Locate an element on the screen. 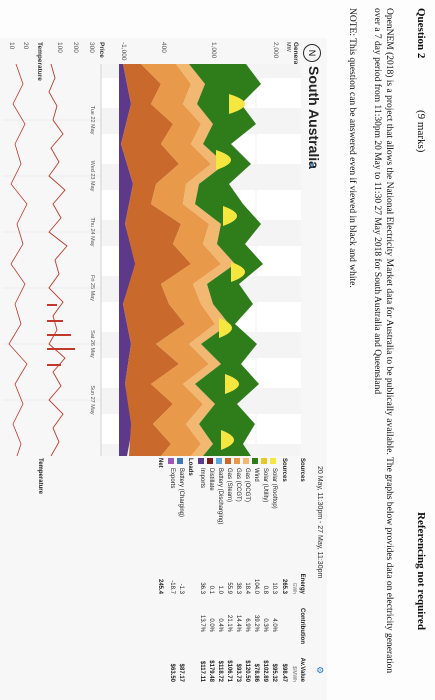 Image resolution: width=435 pixels, height=700 pixels. source-contribution: 0.4% is located at coordinates (220, 625).